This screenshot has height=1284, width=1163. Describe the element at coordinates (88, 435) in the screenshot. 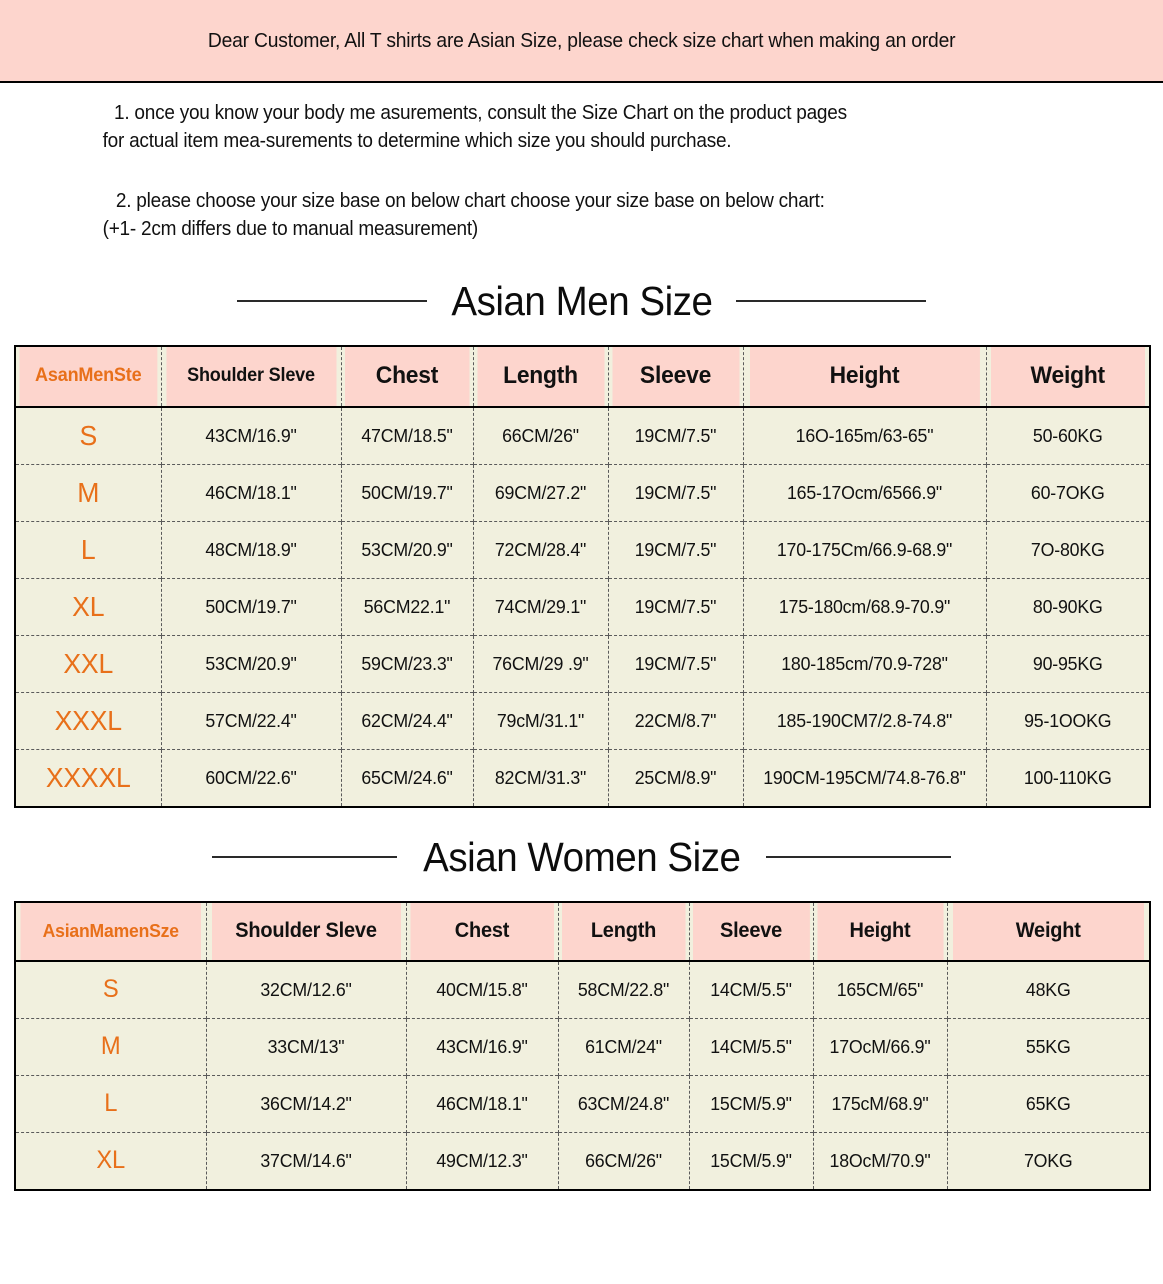

I see `men-row-size: S` at that location.